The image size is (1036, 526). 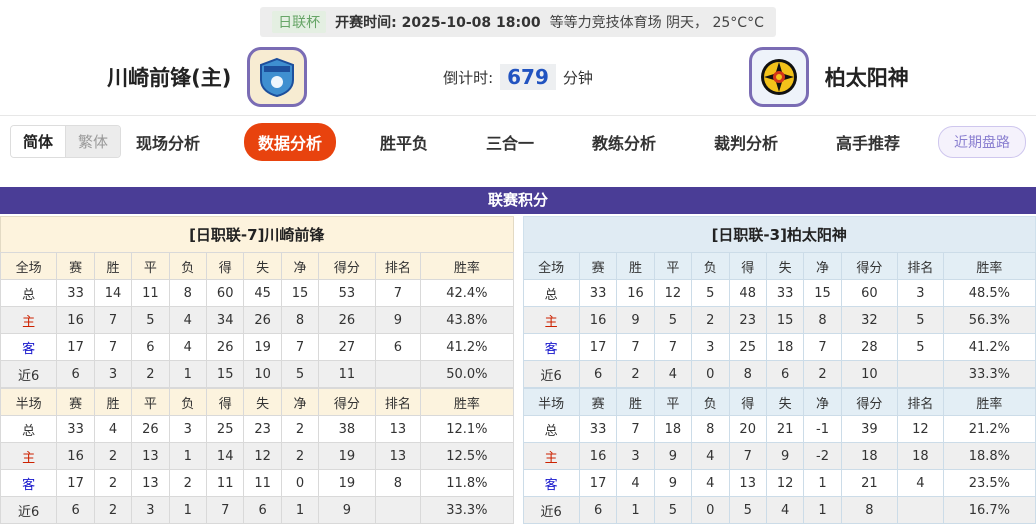 I want to click on stat-cell: 2, so click(x=113, y=456).